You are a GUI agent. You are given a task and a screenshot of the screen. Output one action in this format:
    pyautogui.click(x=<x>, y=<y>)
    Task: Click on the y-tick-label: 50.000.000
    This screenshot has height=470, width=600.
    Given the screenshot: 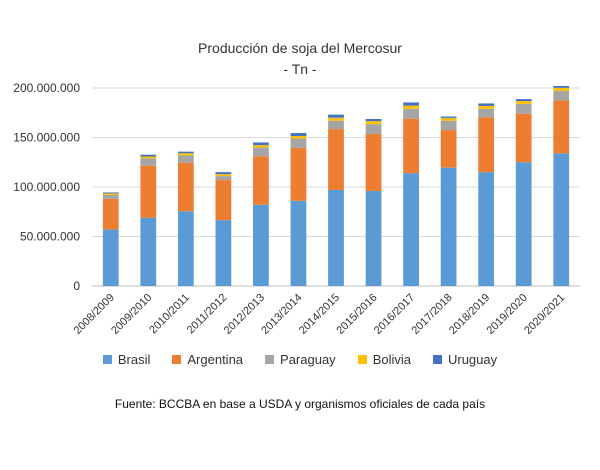 What is the action you would take?
    pyautogui.click(x=50, y=237)
    